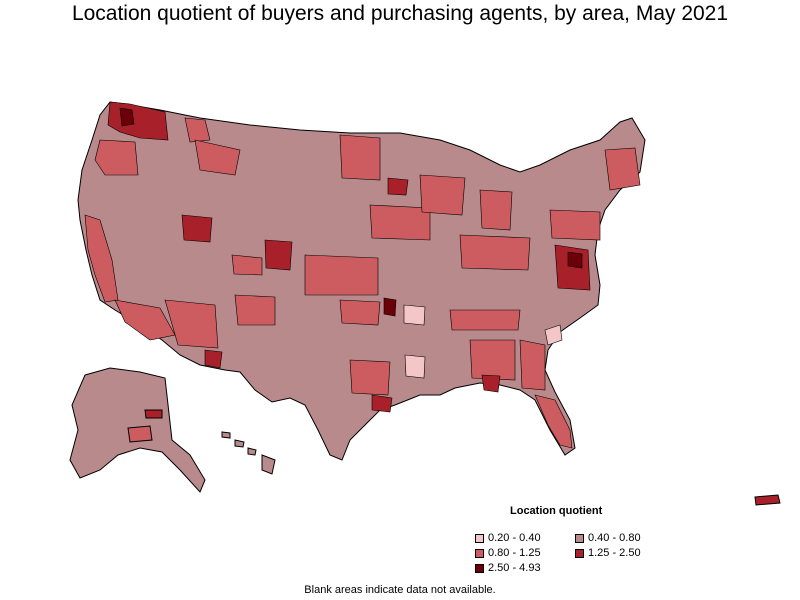 This screenshot has height=600, width=800. I want to click on legend-label-2: 0.80 - 1.25, so click(514, 553).